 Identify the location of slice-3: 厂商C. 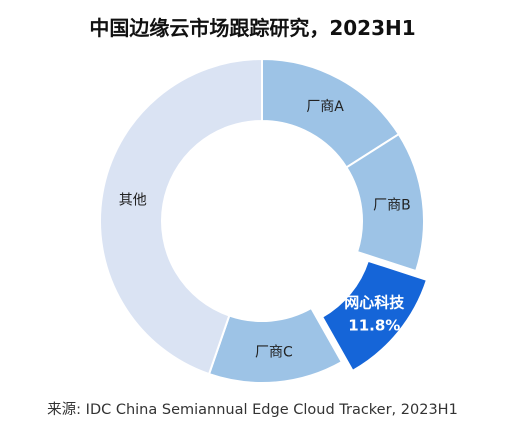
(275, 345).